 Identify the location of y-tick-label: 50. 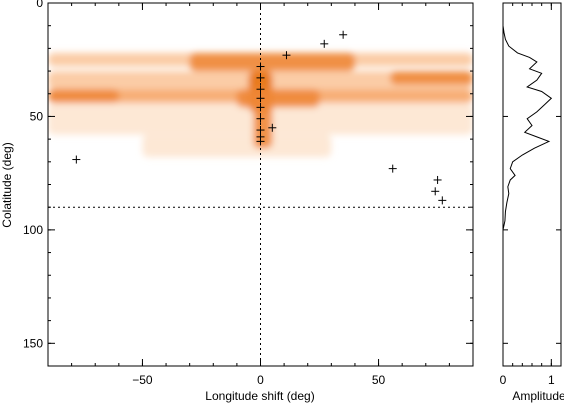
(37, 116).